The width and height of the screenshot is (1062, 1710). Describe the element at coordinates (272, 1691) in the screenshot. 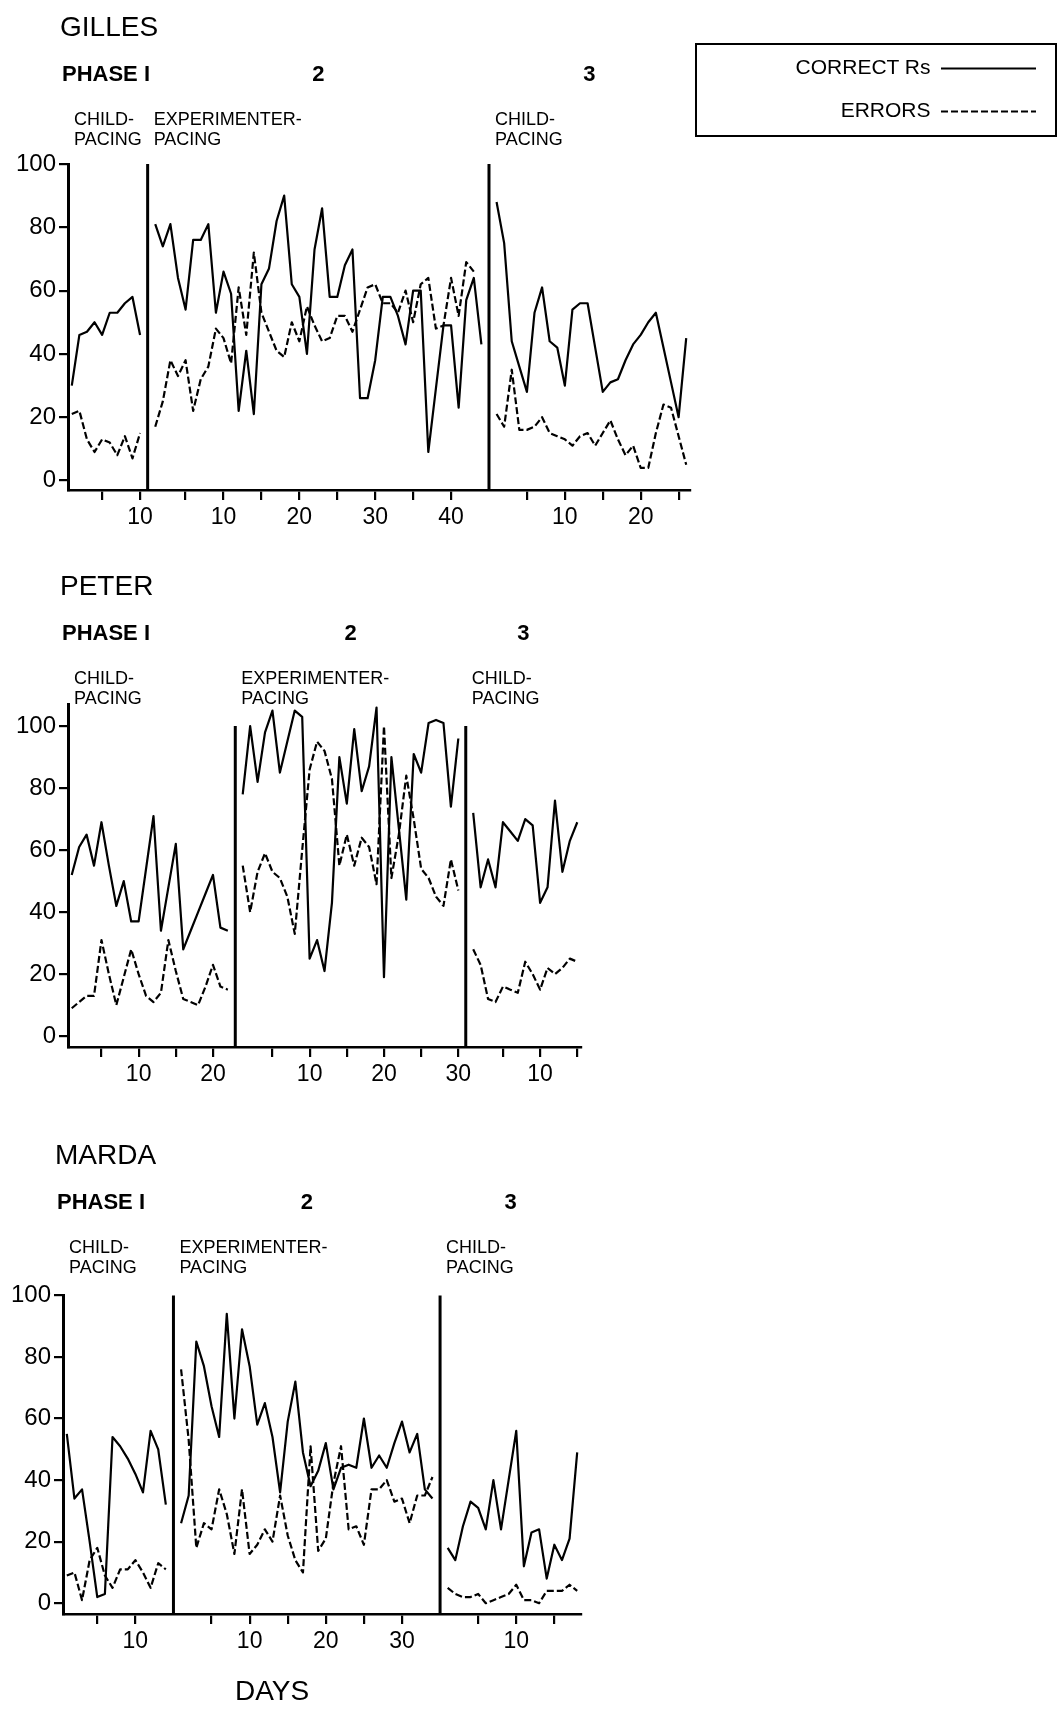

I see `x-axis-title: DAYS` at that location.